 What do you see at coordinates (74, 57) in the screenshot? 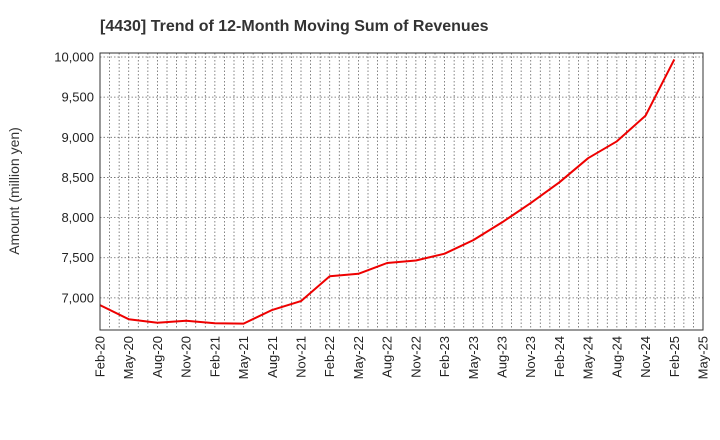
I see `y-tick-label: 10,000` at bounding box center [74, 57].